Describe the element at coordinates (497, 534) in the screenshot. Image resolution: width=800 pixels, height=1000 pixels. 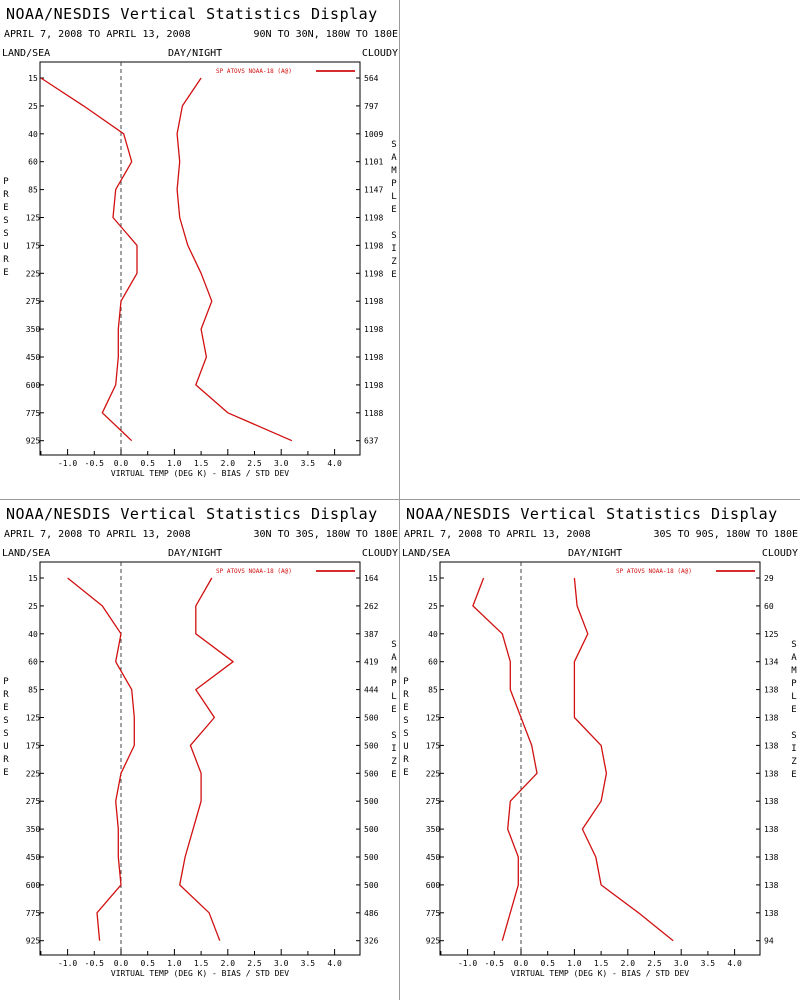
I see `date-range: APRIL 7, 2008 TO APRIL 13, 2008` at that location.